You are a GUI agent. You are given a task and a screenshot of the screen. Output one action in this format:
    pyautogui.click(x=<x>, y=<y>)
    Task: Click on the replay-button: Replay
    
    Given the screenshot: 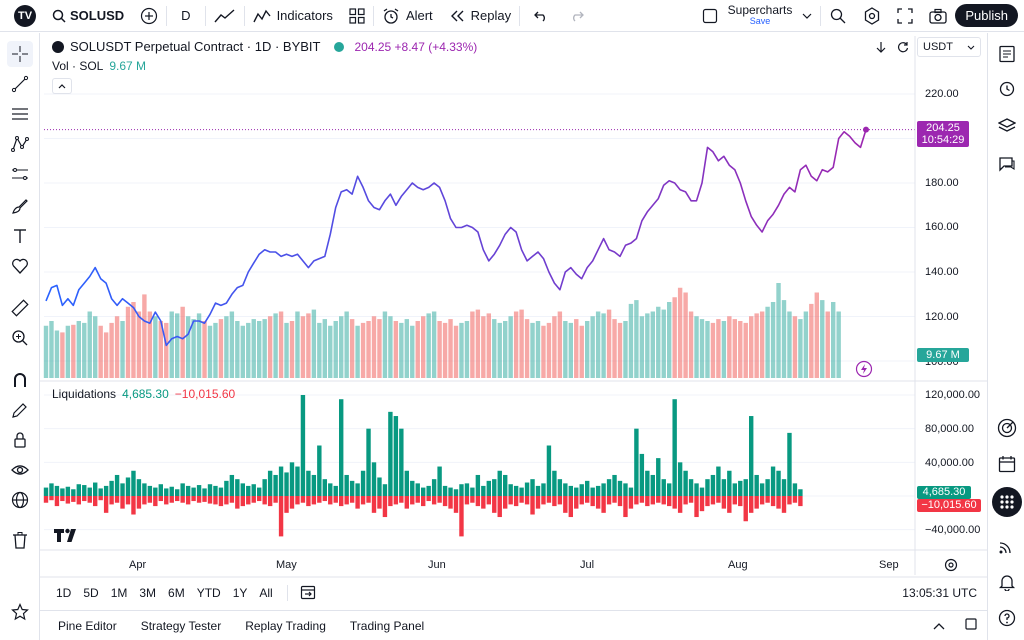 What is the action you would take?
    pyautogui.click(x=480, y=16)
    